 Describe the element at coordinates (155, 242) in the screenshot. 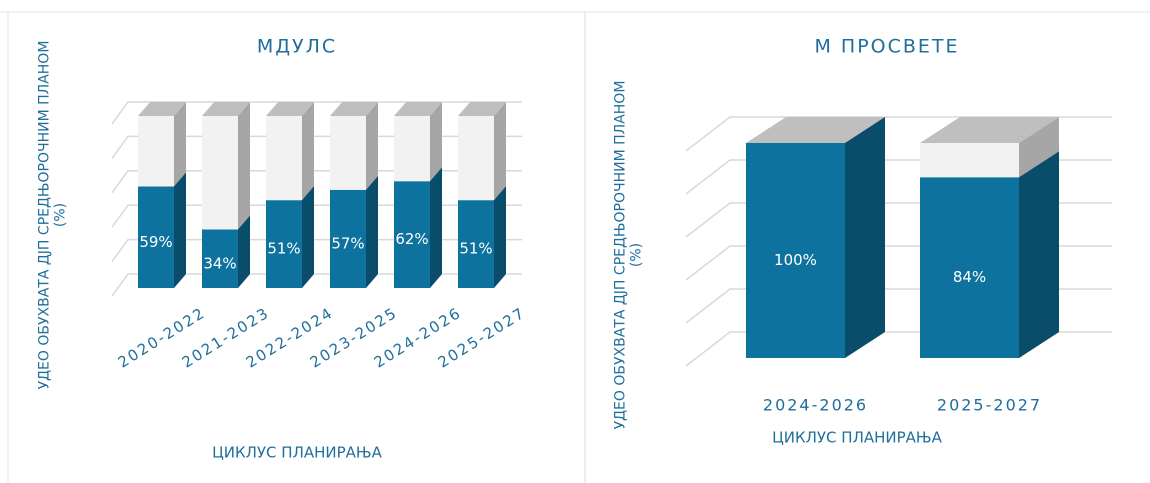

I see `value-label: 59%` at that location.